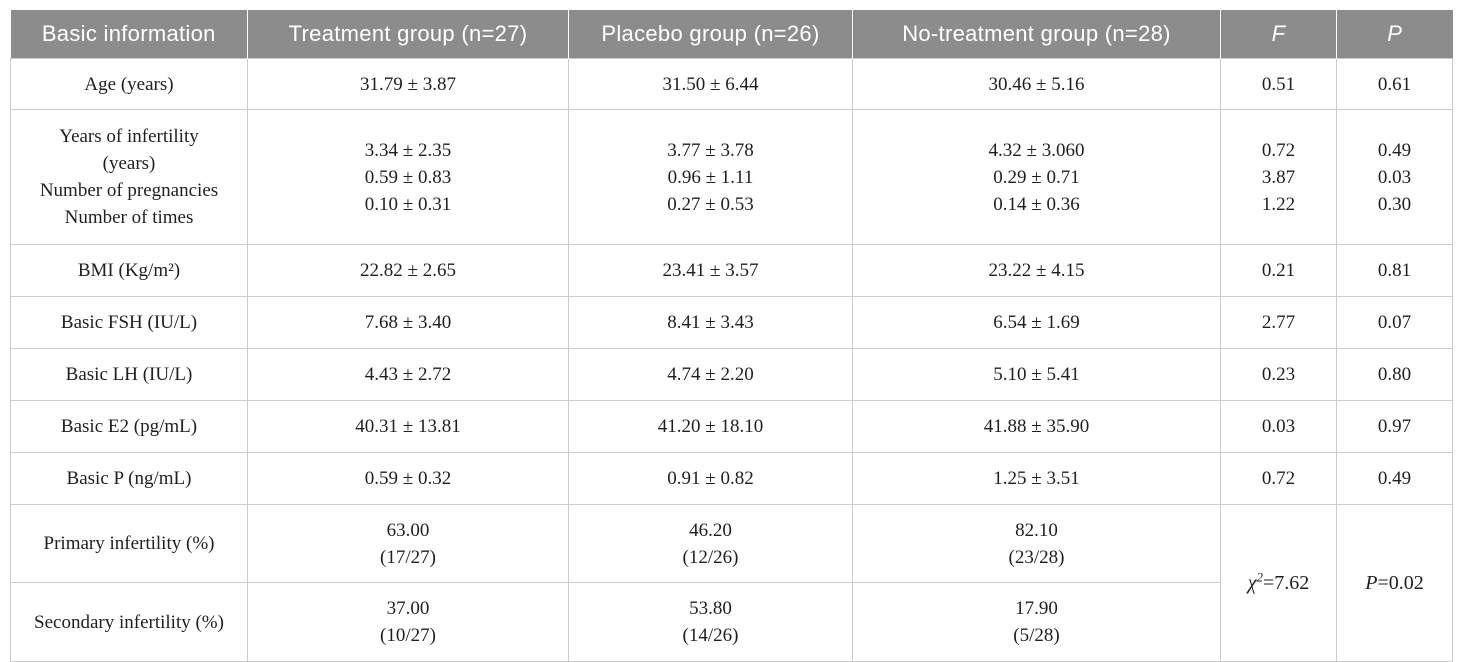  What do you see at coordinates (710, 374) in the screenshot?
I see `cell-placebo: 4.74 ± 2.20` at bounding box center [710, 374].